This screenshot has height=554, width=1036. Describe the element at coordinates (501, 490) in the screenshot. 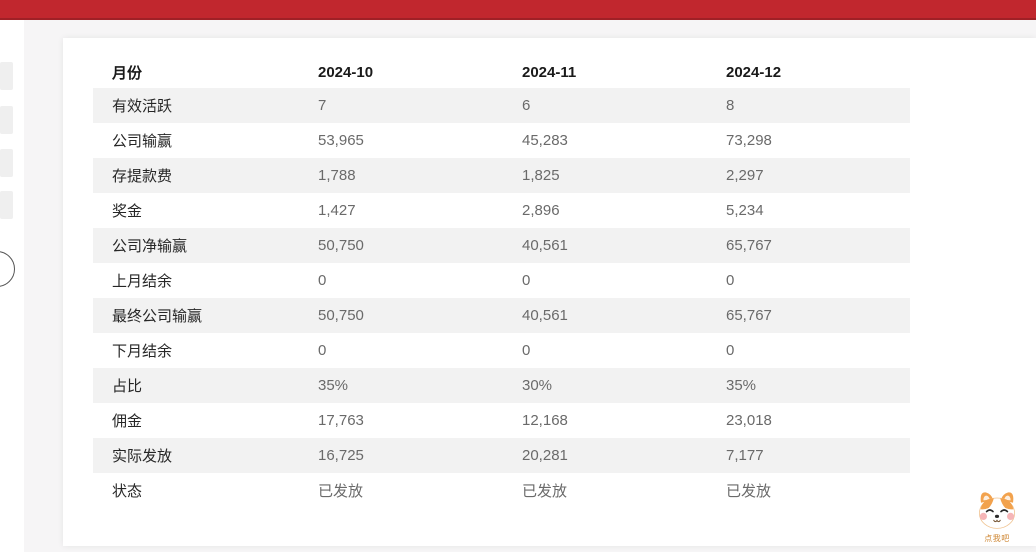

I see `table-row: 状态 已发放 已发放 已发放` at that location.